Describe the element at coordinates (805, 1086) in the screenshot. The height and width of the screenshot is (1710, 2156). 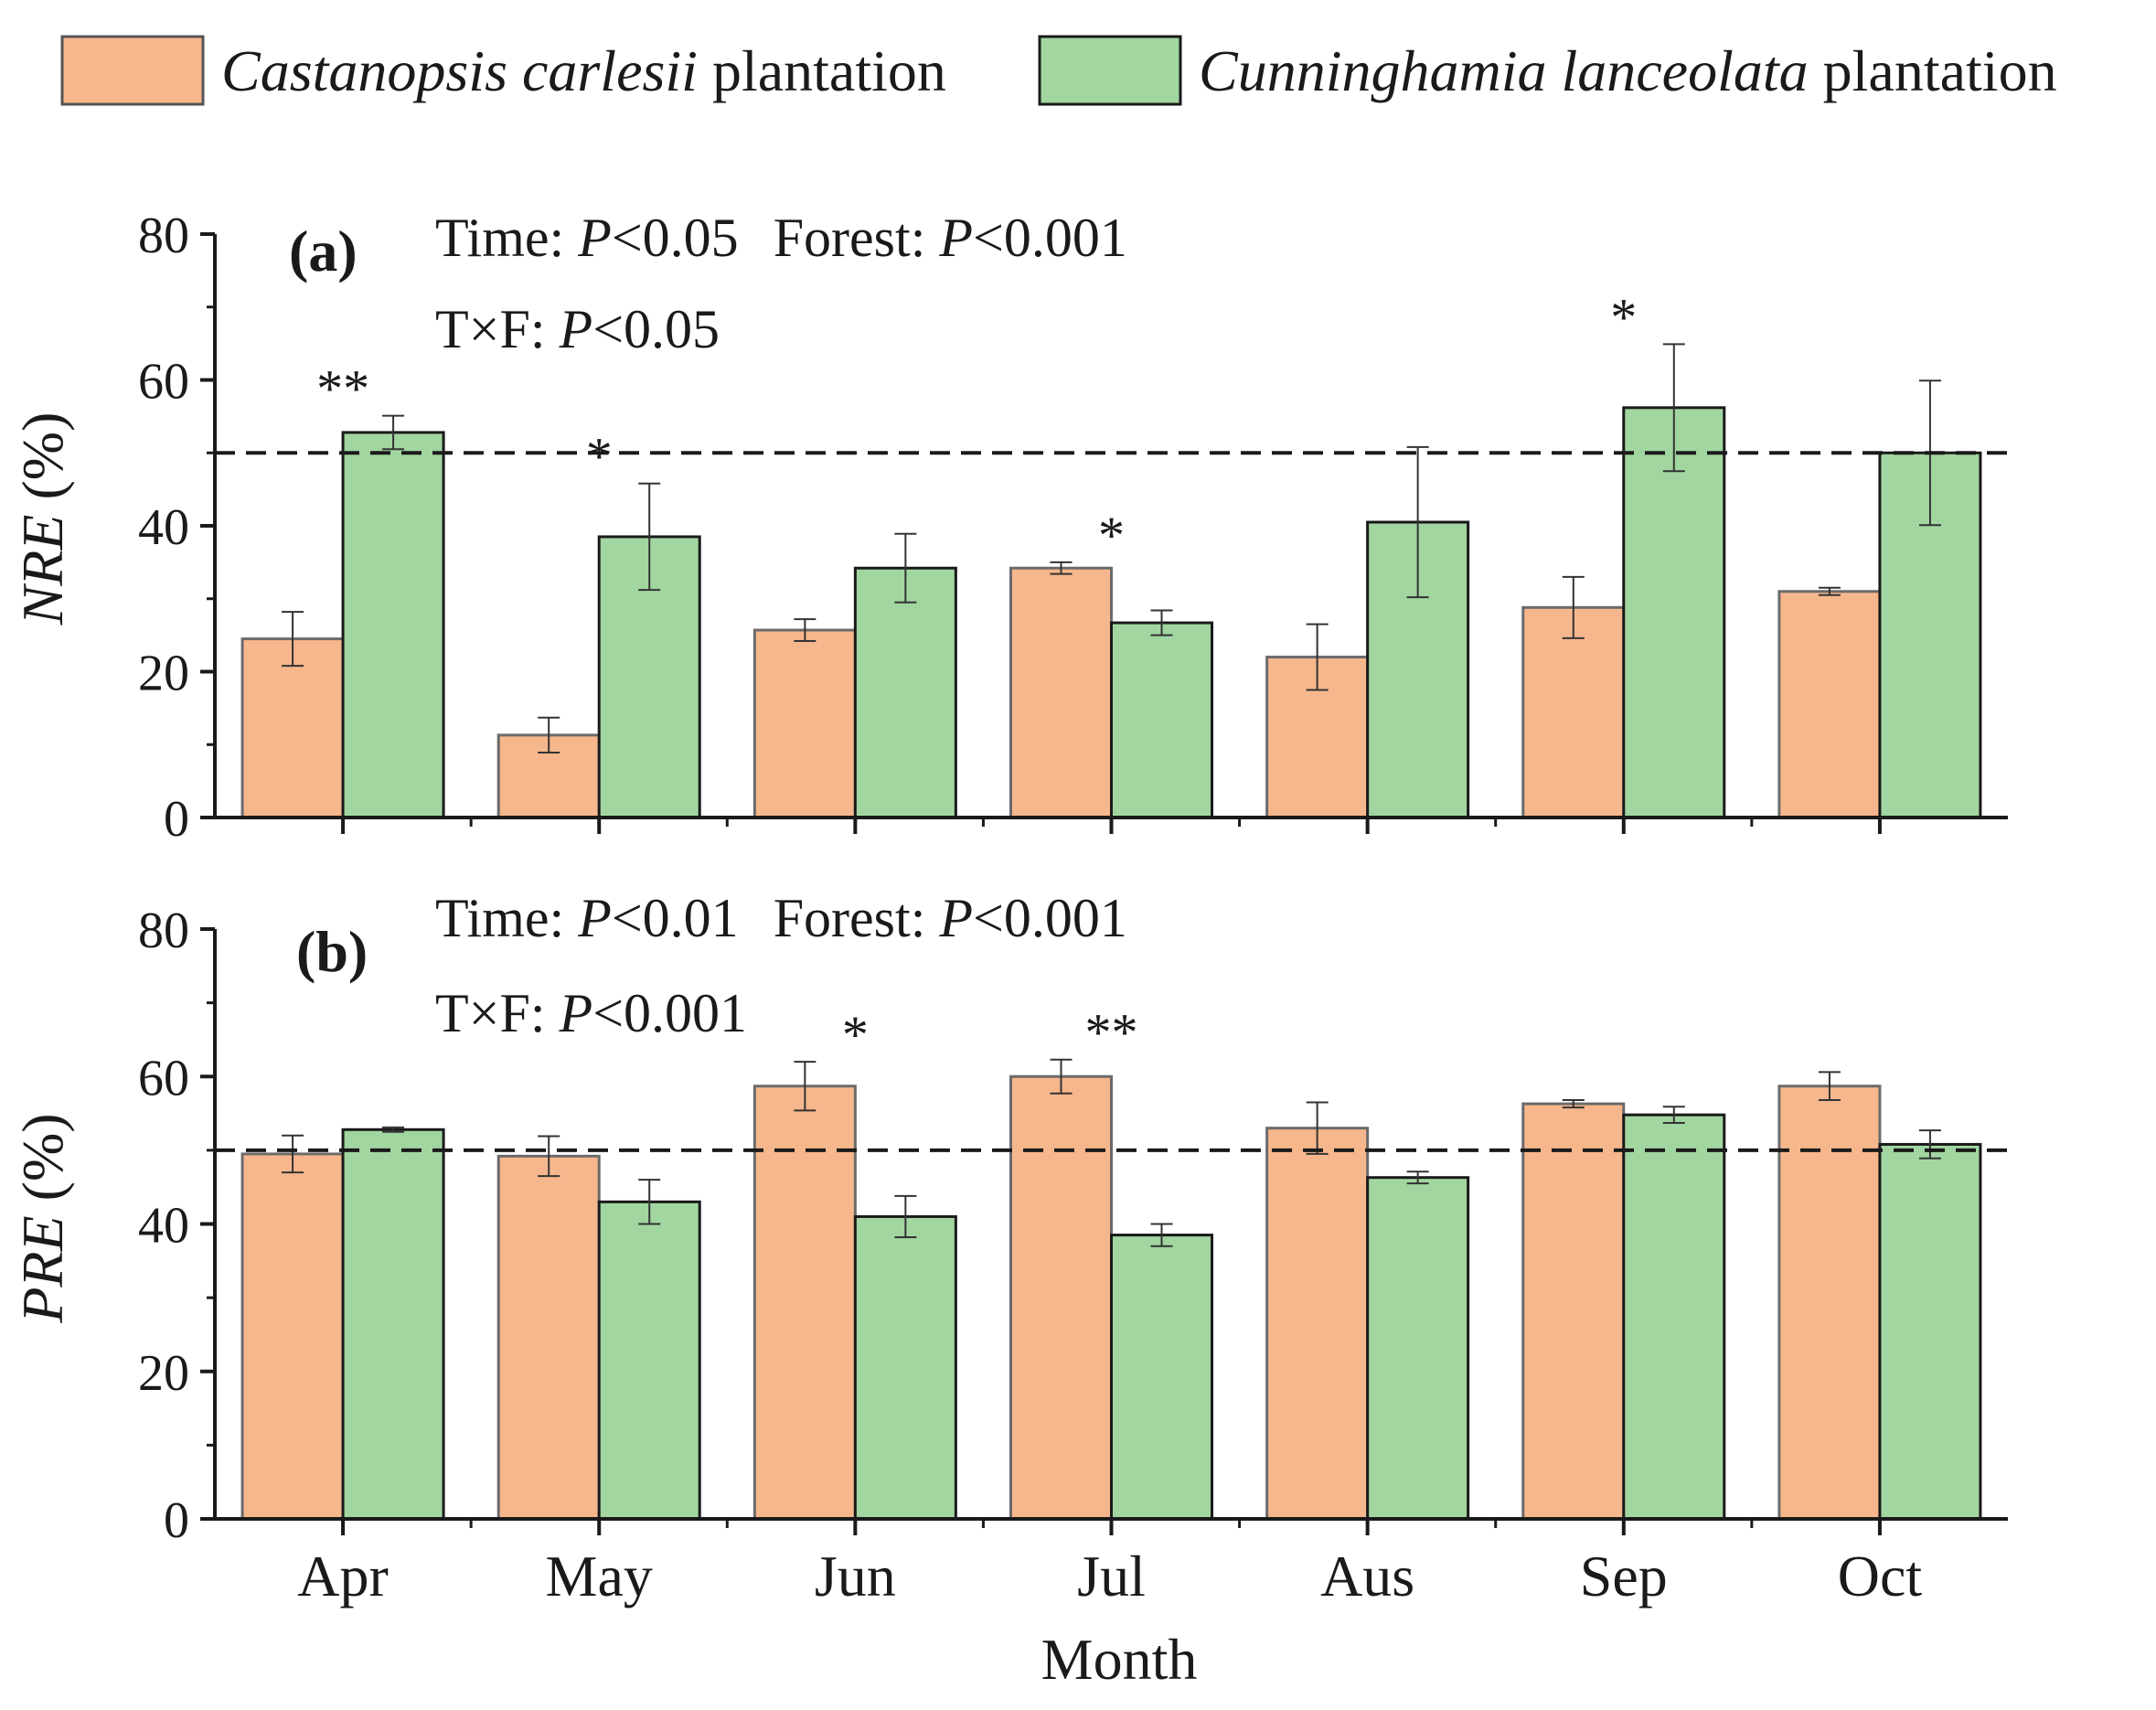
I see `panel-b-errorbar-castanopsis-jun` at that location.